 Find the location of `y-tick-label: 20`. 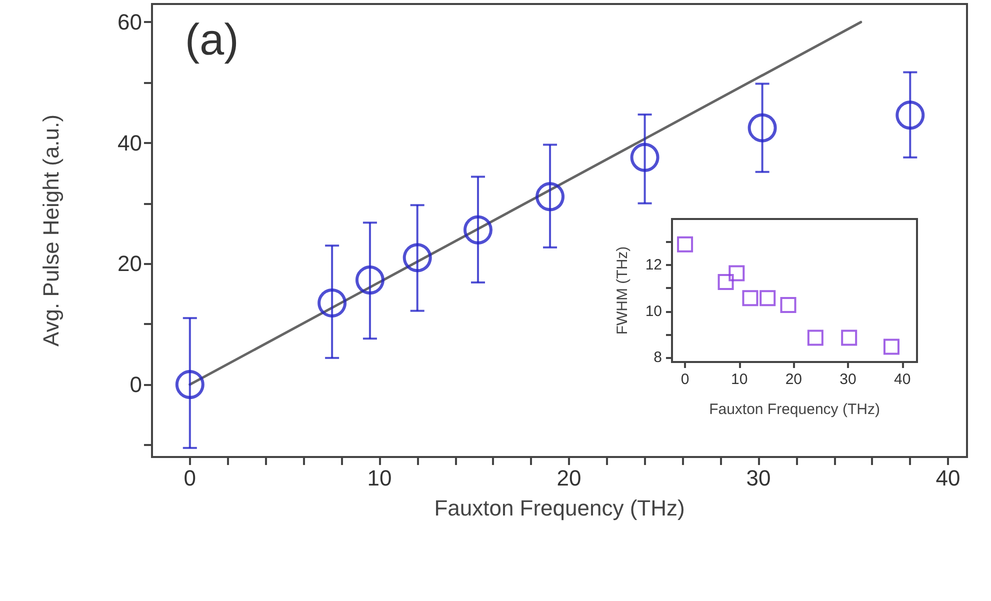

y-tick-label: 20 is located at coordinates (130, 263).